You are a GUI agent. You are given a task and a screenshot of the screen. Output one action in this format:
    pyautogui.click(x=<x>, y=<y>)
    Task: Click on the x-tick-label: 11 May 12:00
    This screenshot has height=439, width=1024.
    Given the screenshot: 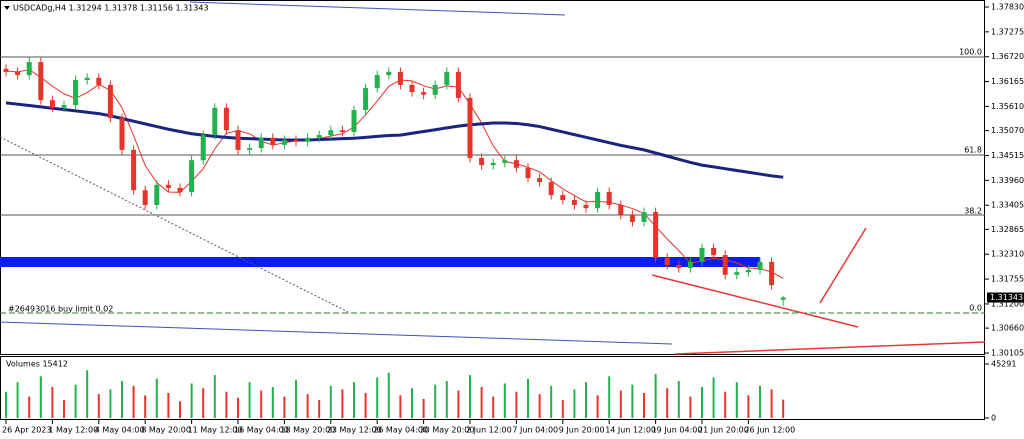 What is the action you would take?
    pyautogui.click(x=215, y=430)
    